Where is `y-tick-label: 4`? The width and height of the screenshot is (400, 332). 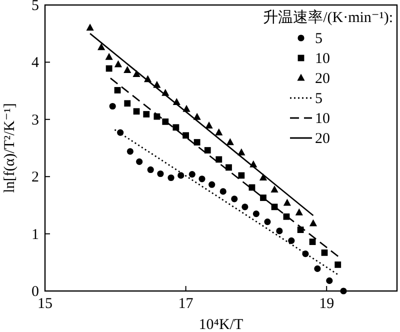 y-tick-label: 4 is located at coordinates (36, 63).